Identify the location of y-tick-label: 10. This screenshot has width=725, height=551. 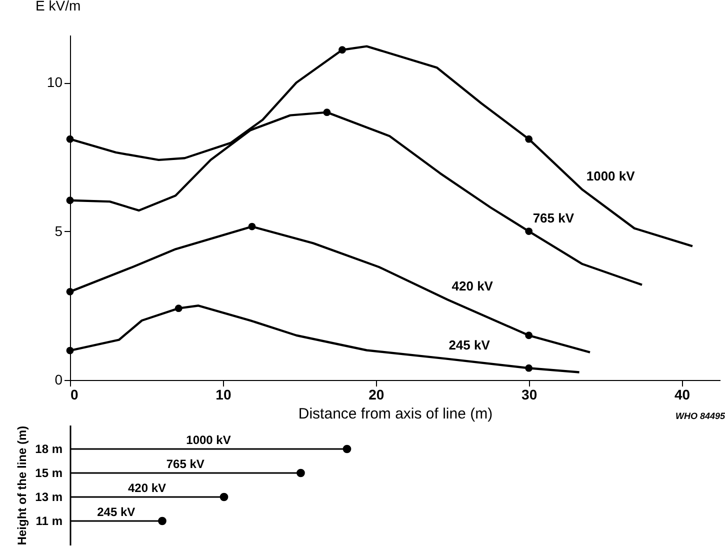
(54, 82).